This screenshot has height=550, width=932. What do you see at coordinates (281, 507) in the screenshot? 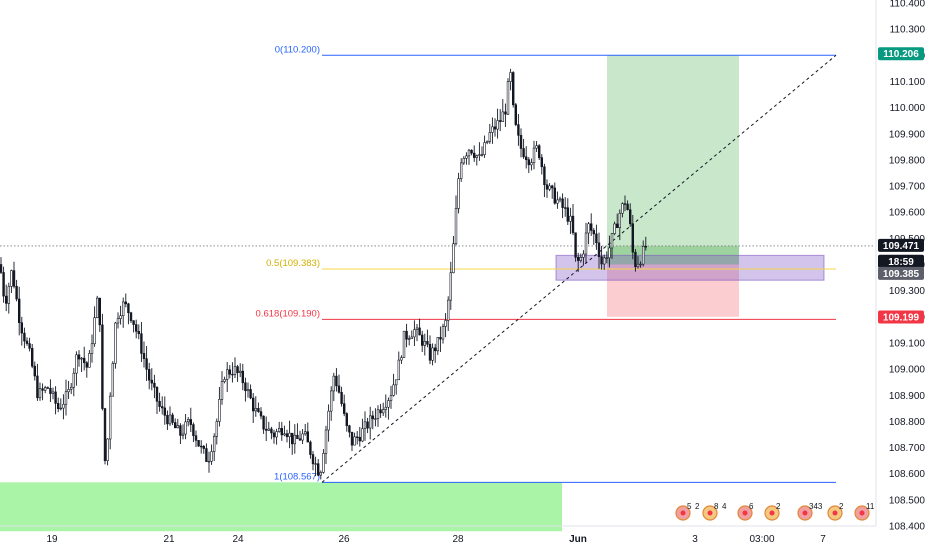
I see `demand-zone` at bounding box center [281, 507].